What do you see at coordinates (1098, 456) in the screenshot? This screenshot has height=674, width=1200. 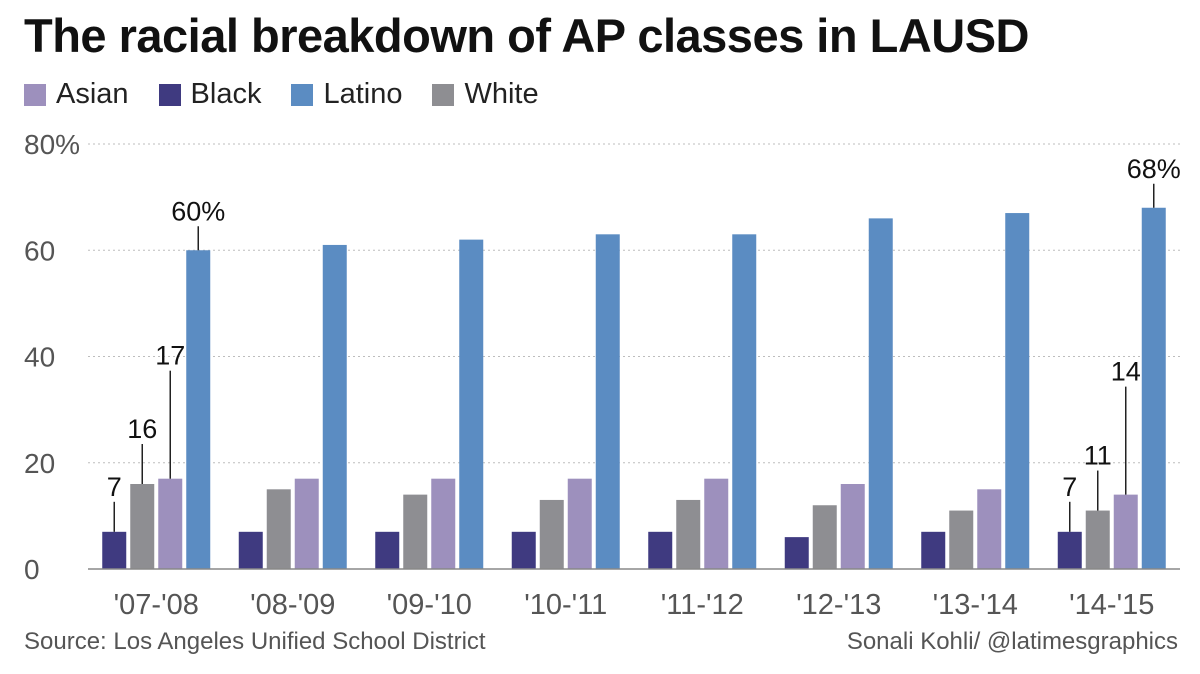 I see `data-label: 11` at bounding box center [1098, 456].